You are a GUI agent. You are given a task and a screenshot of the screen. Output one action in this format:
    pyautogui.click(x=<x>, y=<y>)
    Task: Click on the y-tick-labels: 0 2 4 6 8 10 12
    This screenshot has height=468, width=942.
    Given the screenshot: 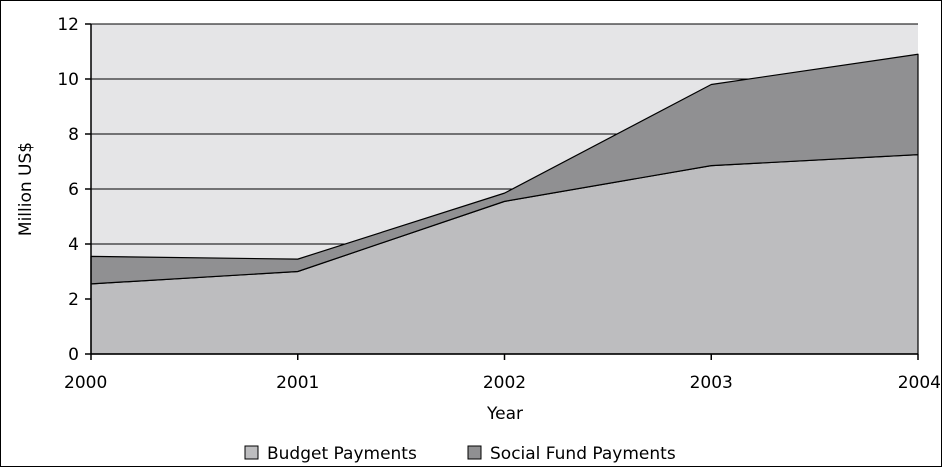 What is the action you would take?
    pyautogui.click(x=68, y=190)
    